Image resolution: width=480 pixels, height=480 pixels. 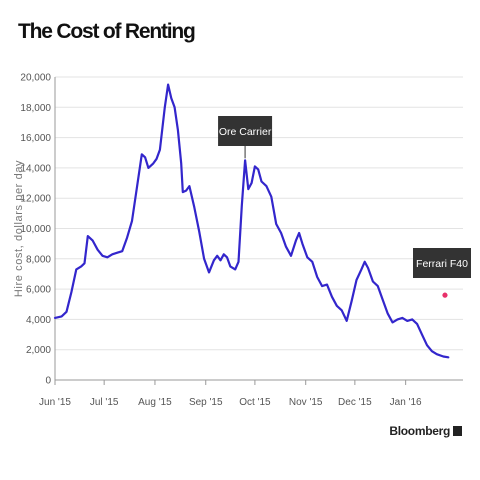 What do you see at coordinates (48, 381) in the screenshot?
I see `y-tick-label: 0` at bounding box center [48, 381].